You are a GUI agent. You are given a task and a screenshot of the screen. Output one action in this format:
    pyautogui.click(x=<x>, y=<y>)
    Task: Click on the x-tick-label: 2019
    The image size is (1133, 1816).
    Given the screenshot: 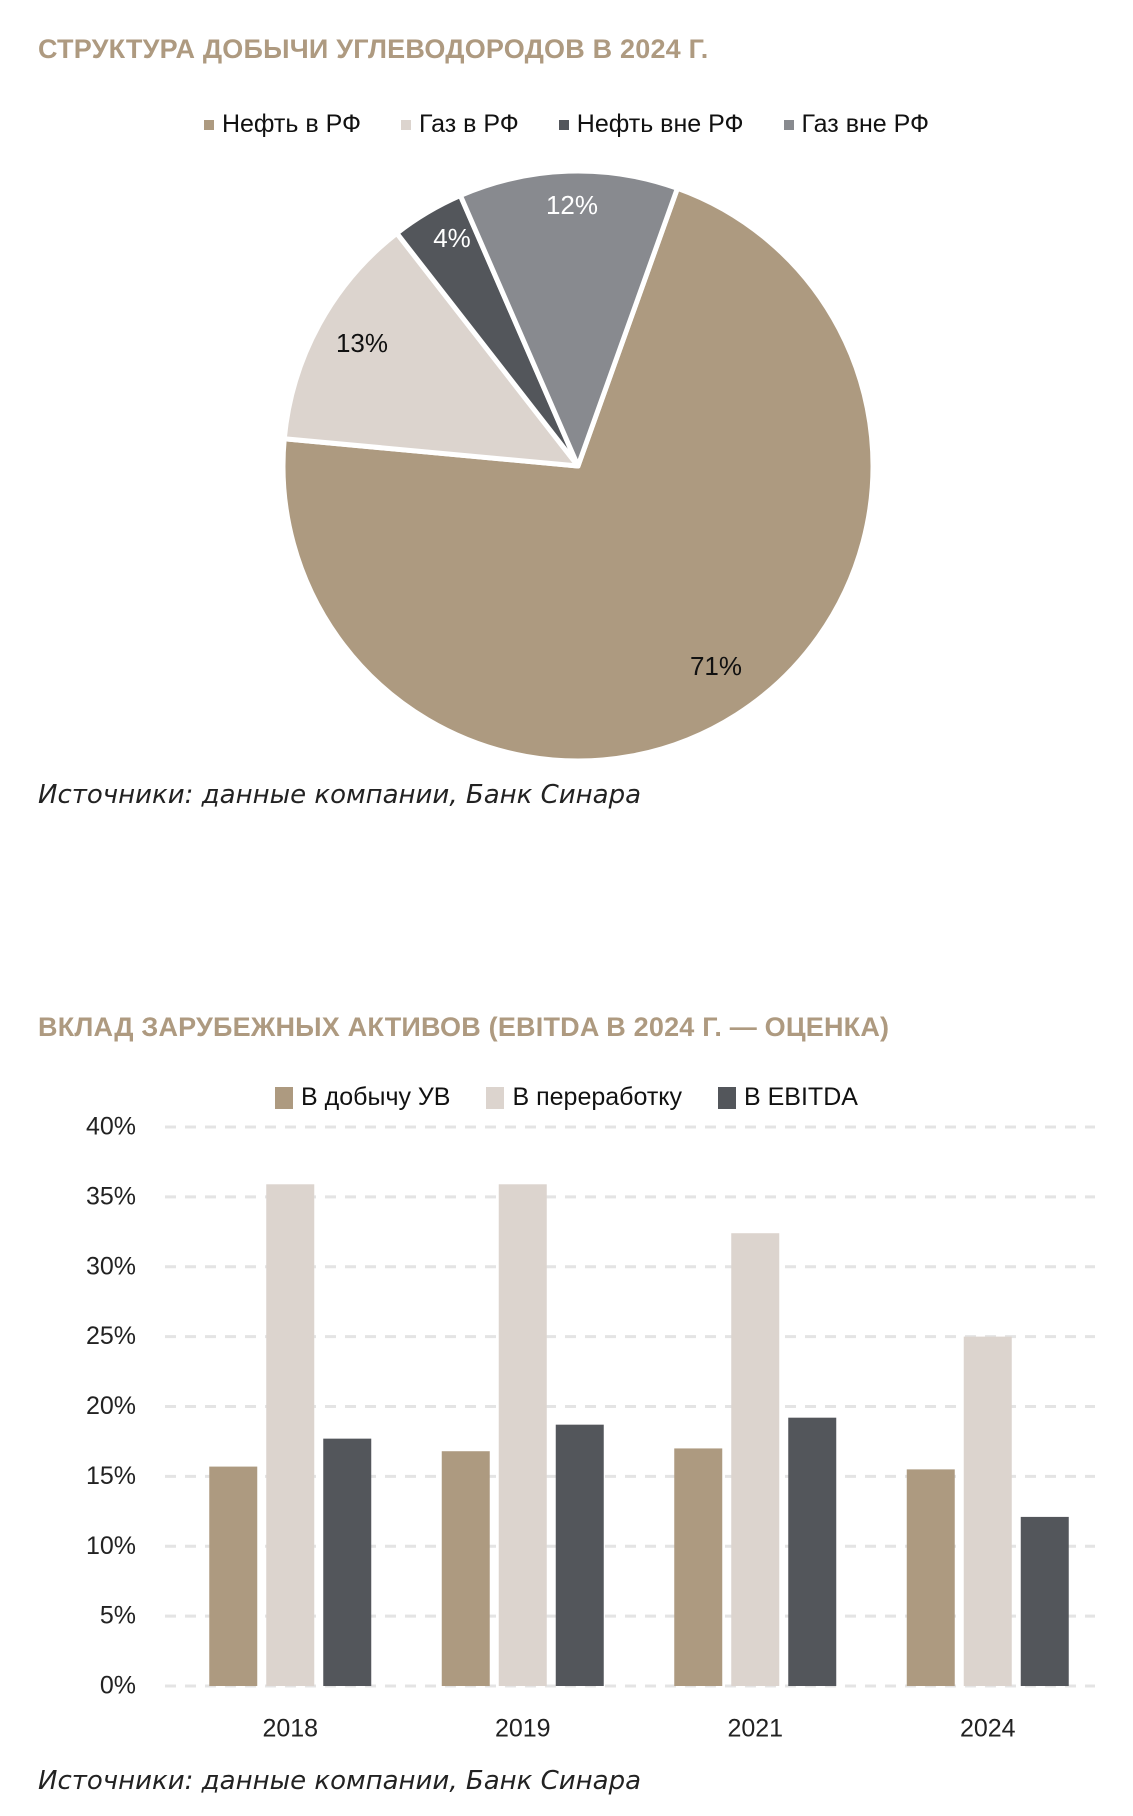 What is the action you would take?
    pyautogui.click(x=523, y=1729)
    